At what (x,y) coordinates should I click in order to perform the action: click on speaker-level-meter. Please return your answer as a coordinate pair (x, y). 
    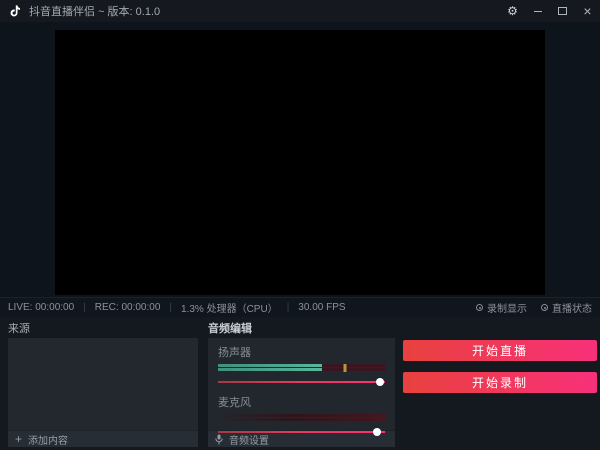
    Looking at the image, I should click on (301, 368).